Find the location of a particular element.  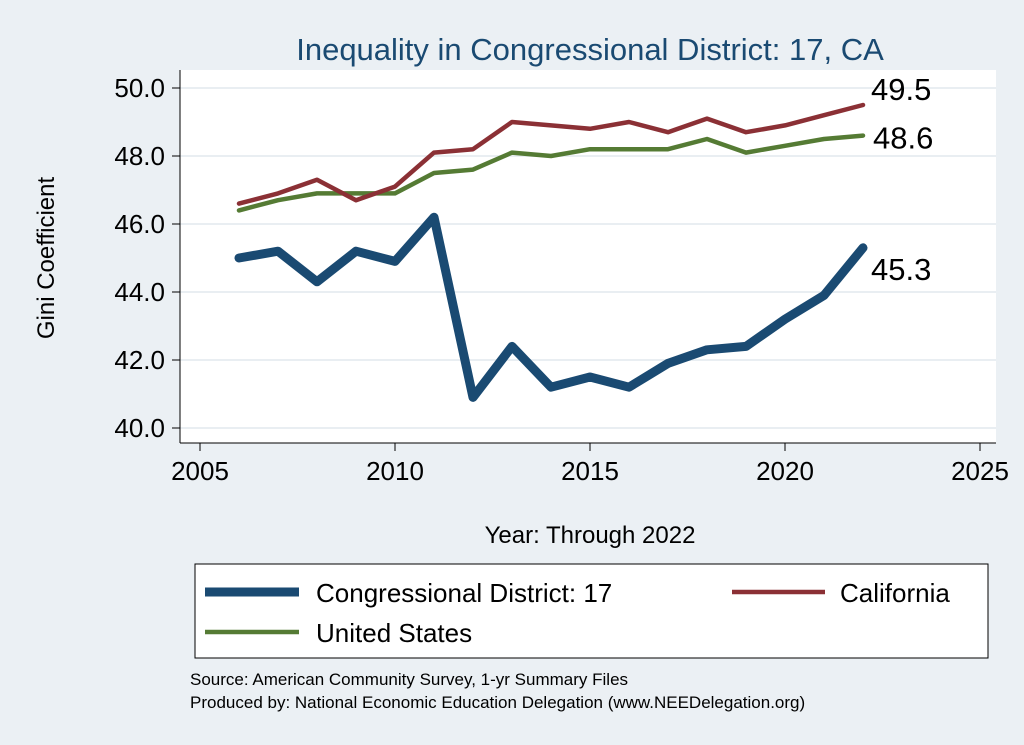

end-label-2: 48.6 is located at coordinates (903, 138).